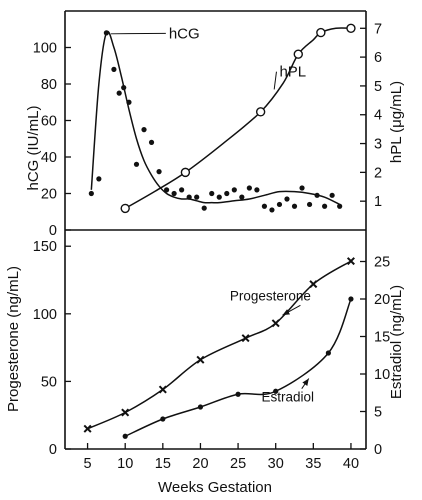 The image size is (422, 500). What do you see at coordinates (351, 464) in the screenshot?
I see `x-tick-label: 40` at bounding box center [351, 464].